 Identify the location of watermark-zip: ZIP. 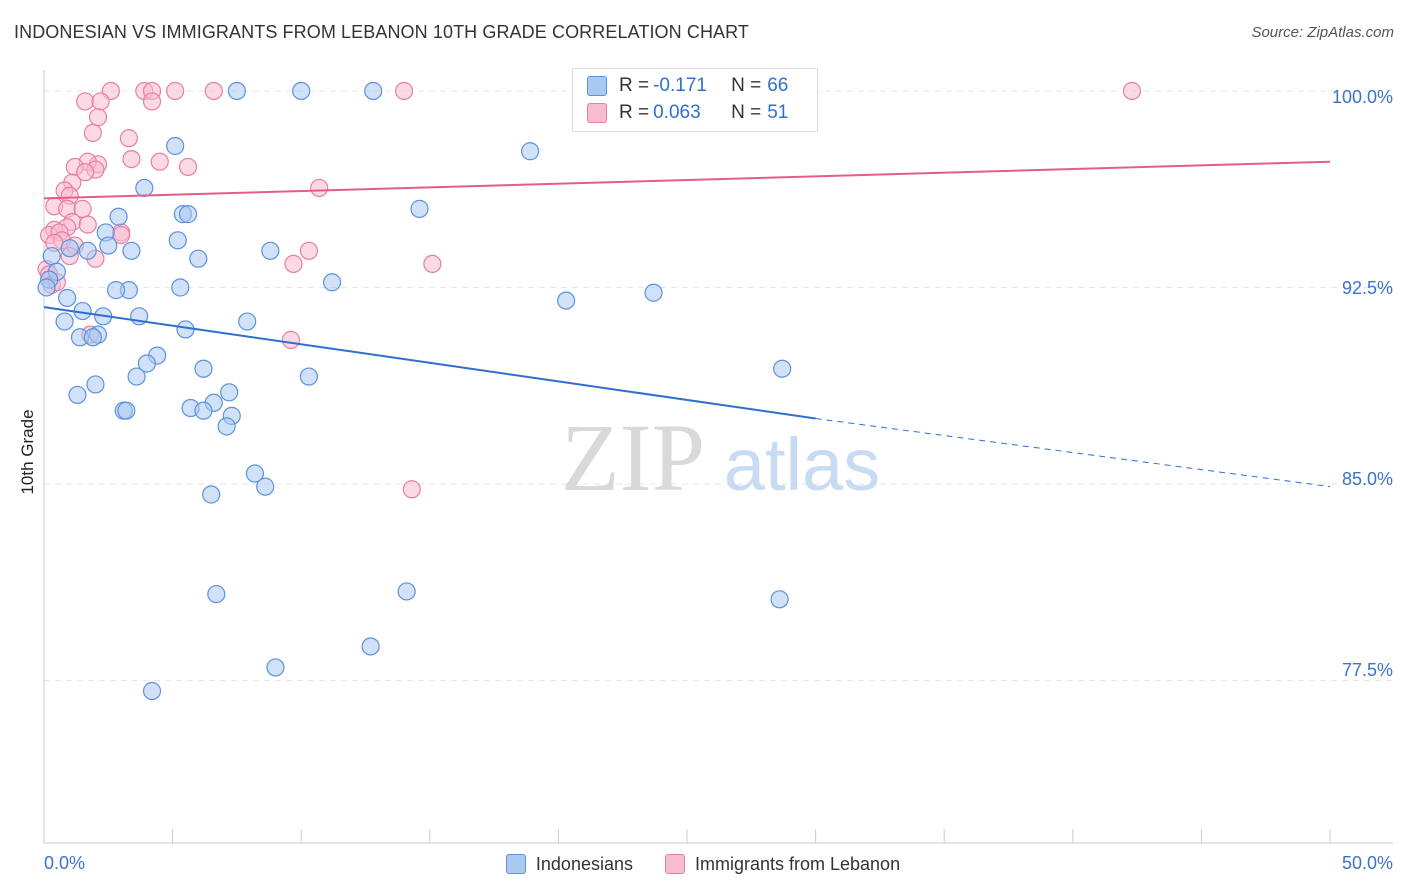
(633, 457).